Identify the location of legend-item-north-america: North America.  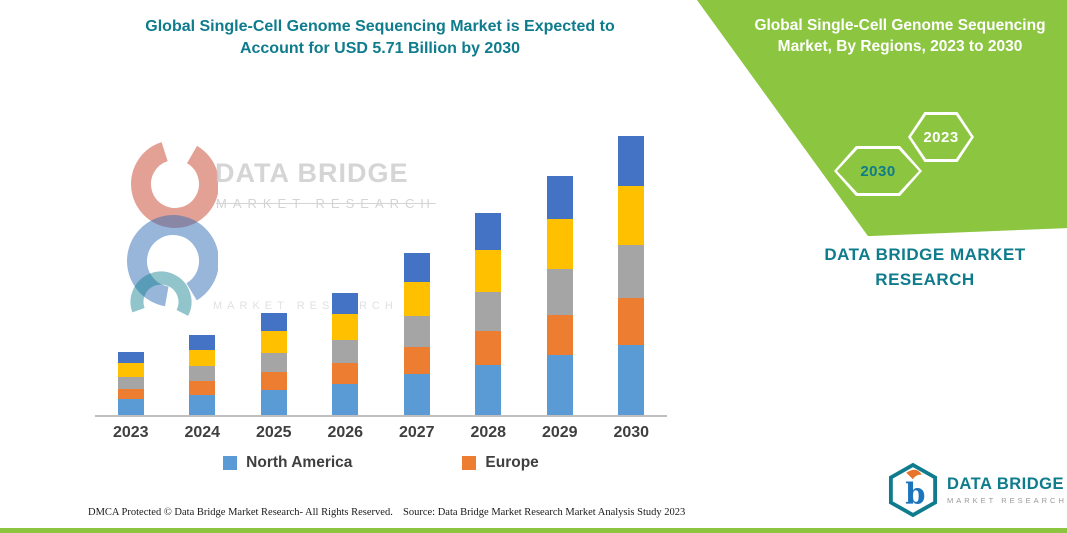
(287, 463).